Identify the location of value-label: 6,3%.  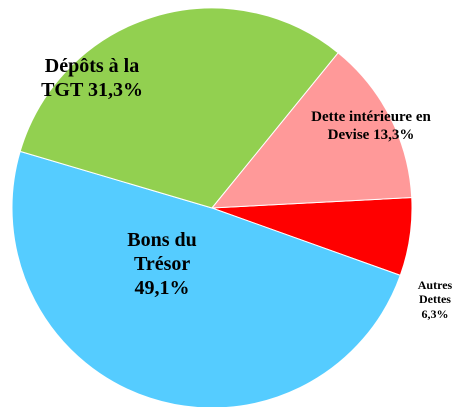
(435, 313).